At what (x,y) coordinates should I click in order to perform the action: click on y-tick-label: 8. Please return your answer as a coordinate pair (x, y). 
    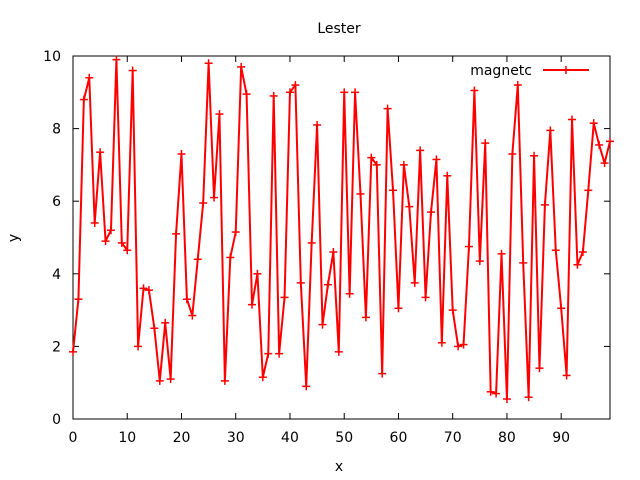
    Looking at the image, I should click on (56, 130).